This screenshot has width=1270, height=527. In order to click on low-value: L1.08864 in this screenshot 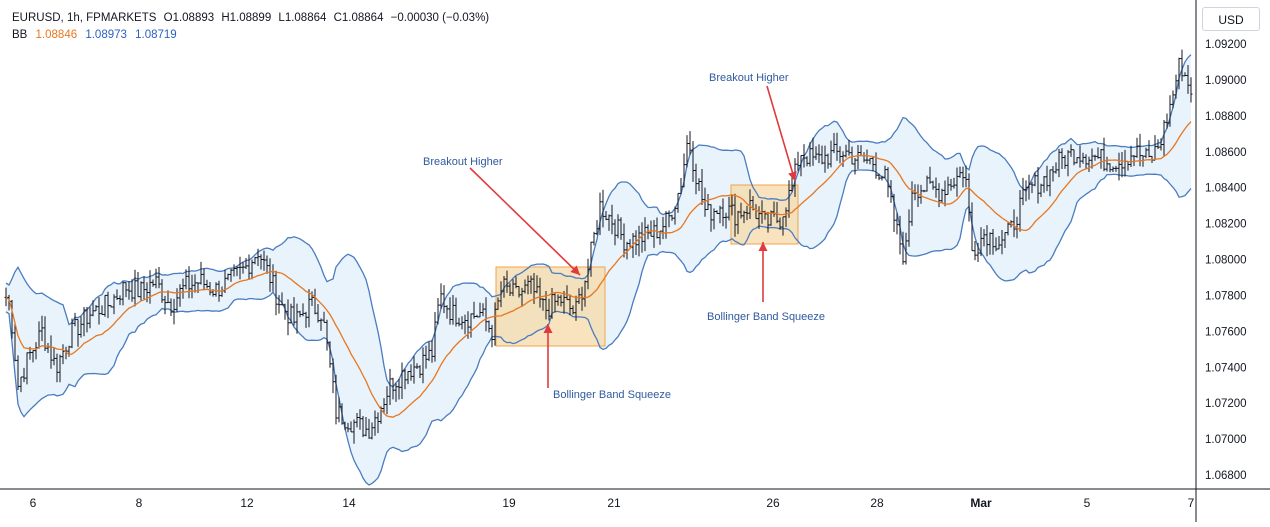, I will do `click(302, 18)`.